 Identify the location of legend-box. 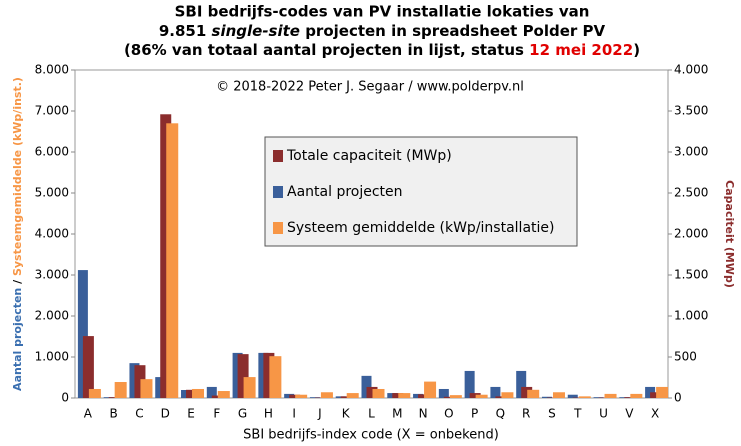
(421, 191).